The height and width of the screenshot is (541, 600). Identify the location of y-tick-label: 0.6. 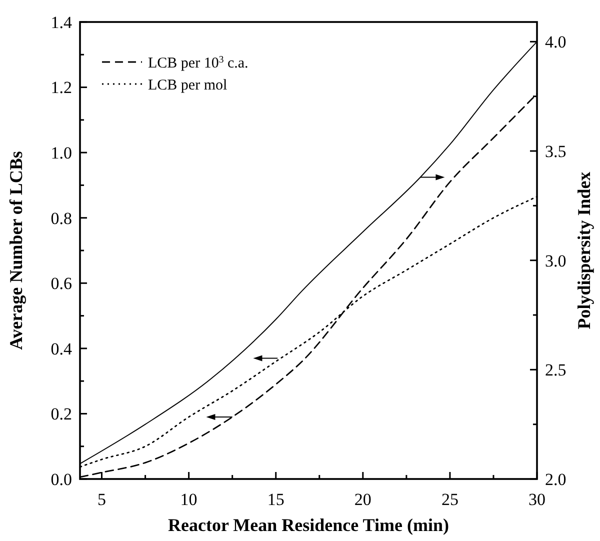
(61, 284).